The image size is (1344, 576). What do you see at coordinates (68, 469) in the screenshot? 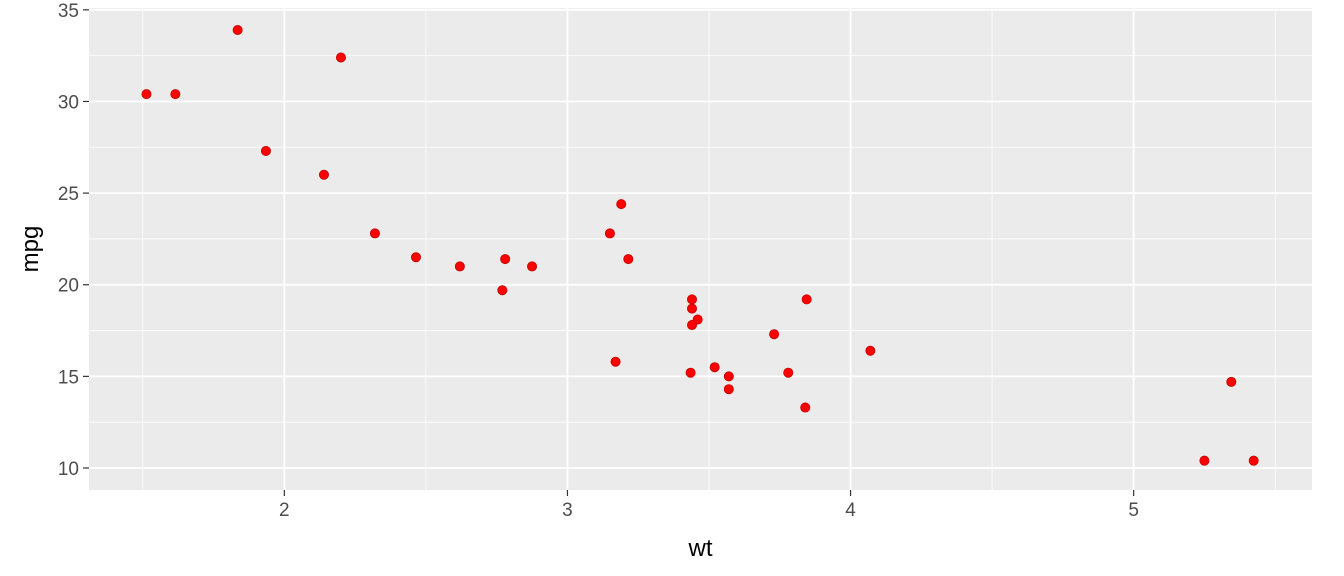
I see `y-tick-label: 10` at bounding box center [68, 469].